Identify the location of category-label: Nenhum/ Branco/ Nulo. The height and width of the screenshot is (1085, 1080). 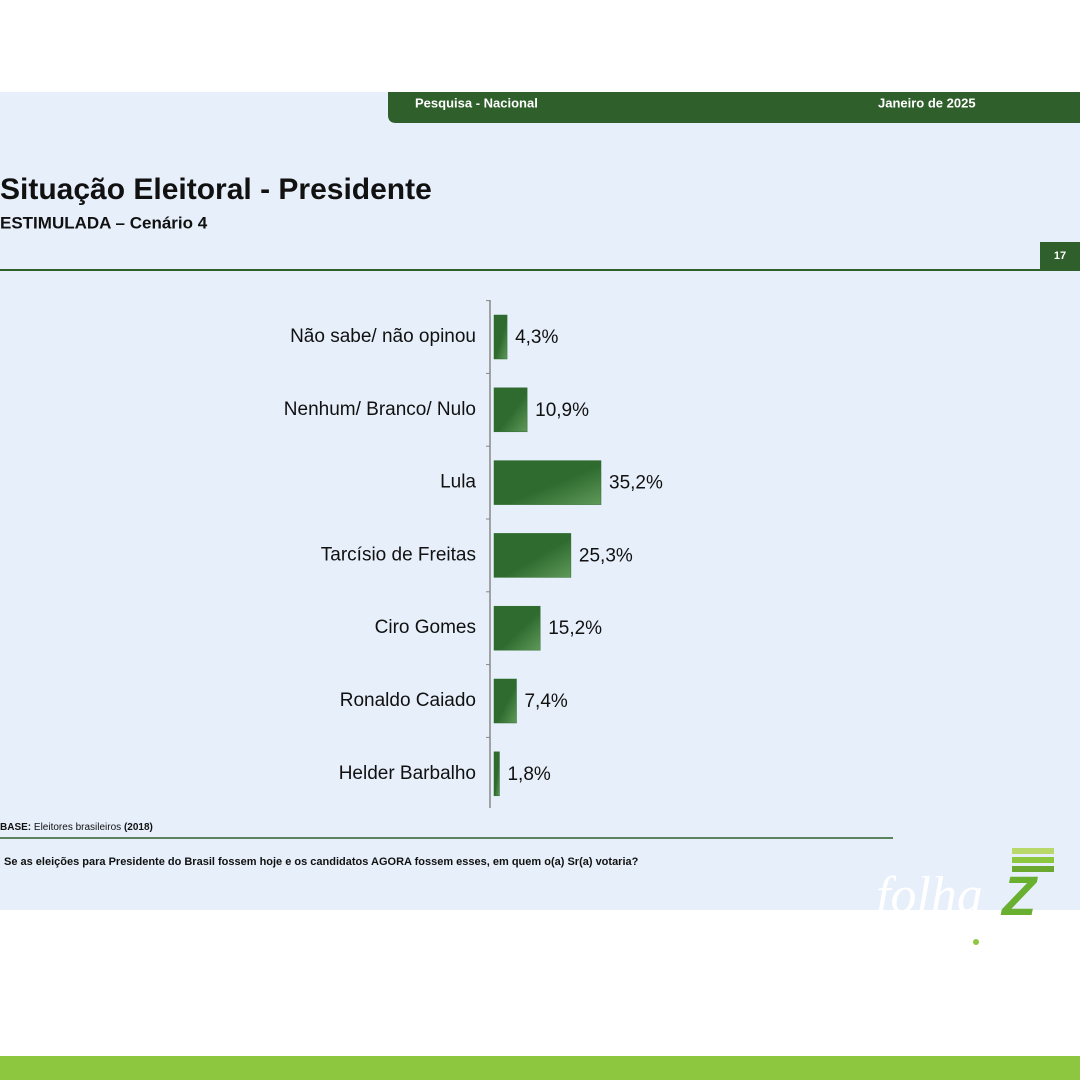
(380, 409).